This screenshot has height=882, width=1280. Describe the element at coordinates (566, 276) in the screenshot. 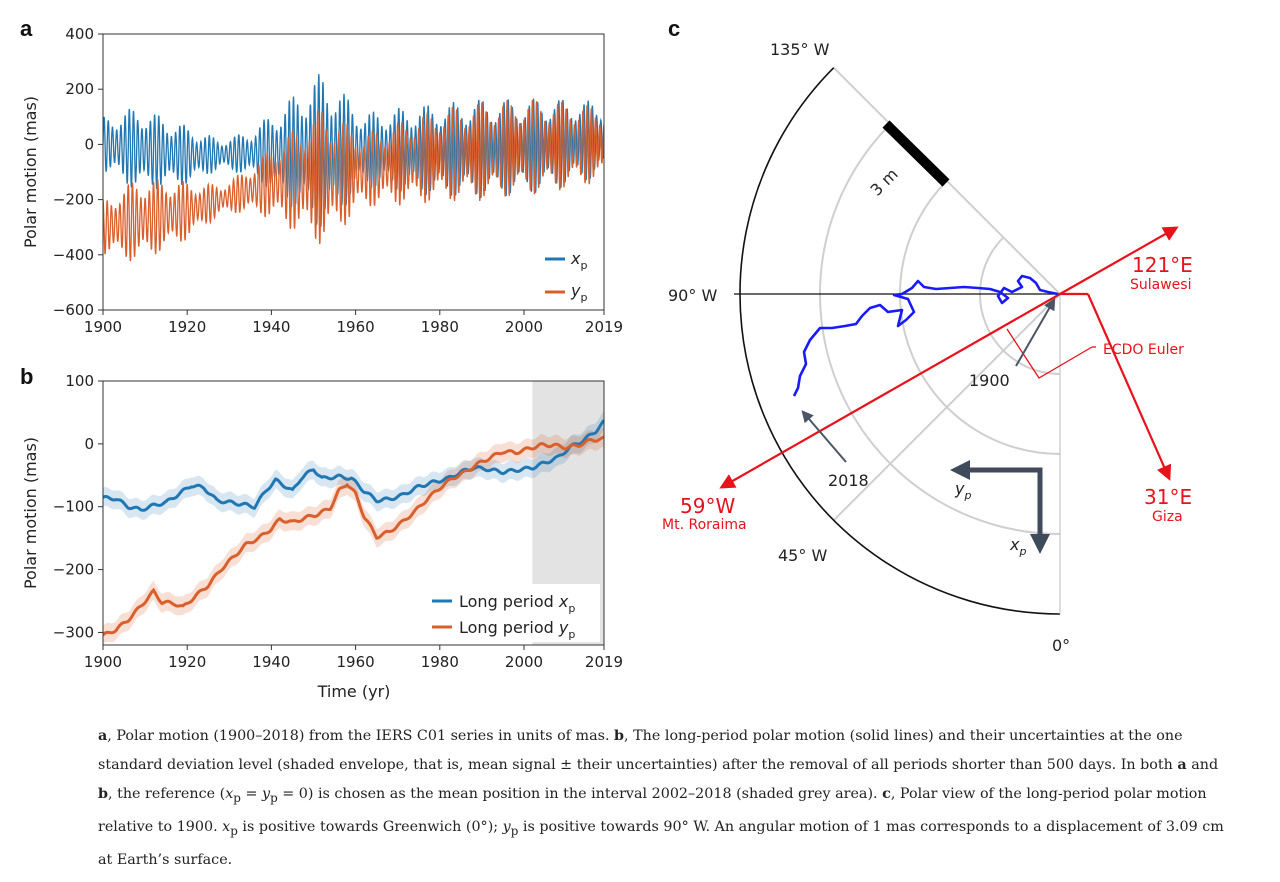

I see `panel-a-legend: xp yp` at that location.